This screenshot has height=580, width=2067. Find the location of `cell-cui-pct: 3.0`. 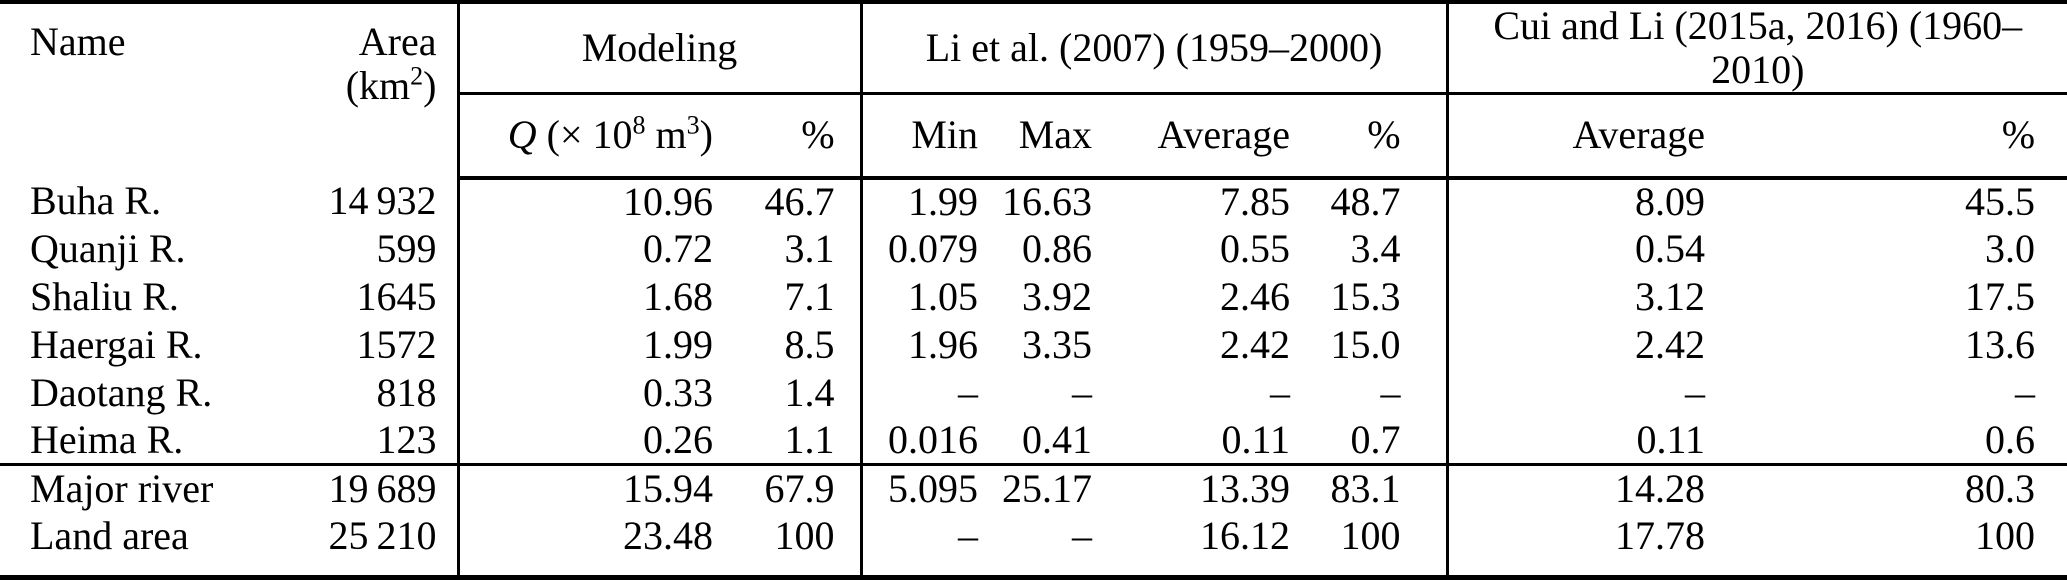

cell-cui-pct: 3.0 is located at coordinates (2010, 249).